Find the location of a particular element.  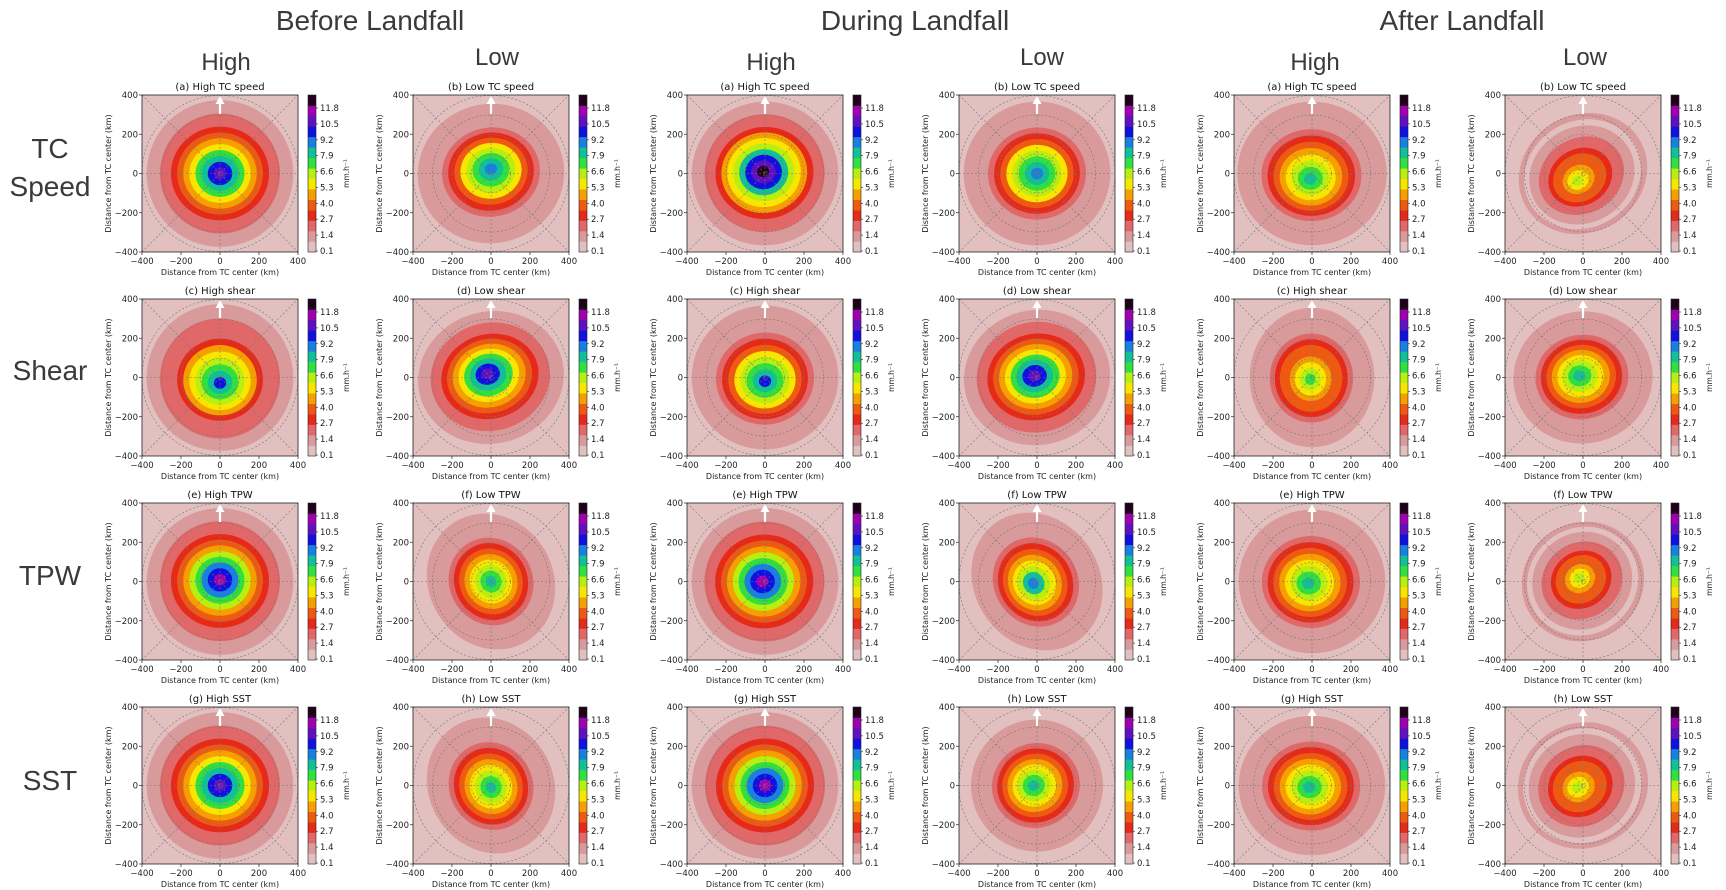

x-axis-label: Distance from TC center (km) is located at coordinates (765, 476).